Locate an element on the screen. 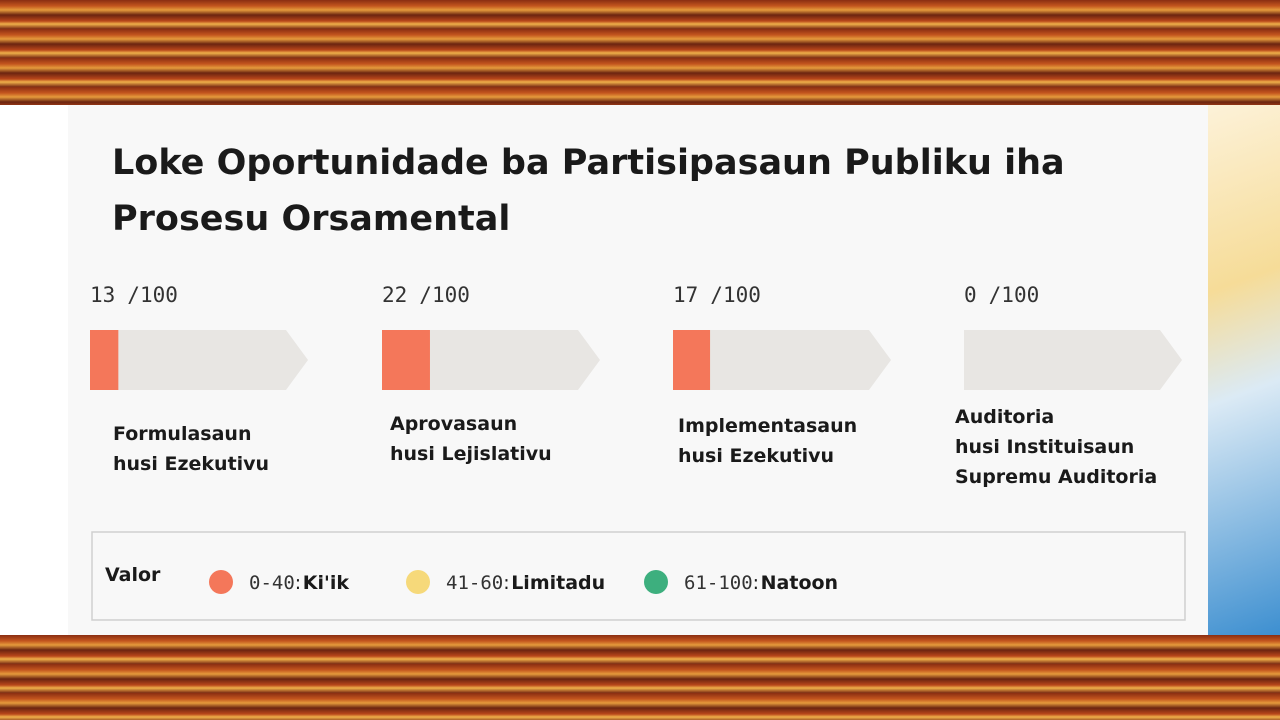 This screenshot has height=720, width=1280. legend-label: Limitadu is located at coordinates (558, 583).